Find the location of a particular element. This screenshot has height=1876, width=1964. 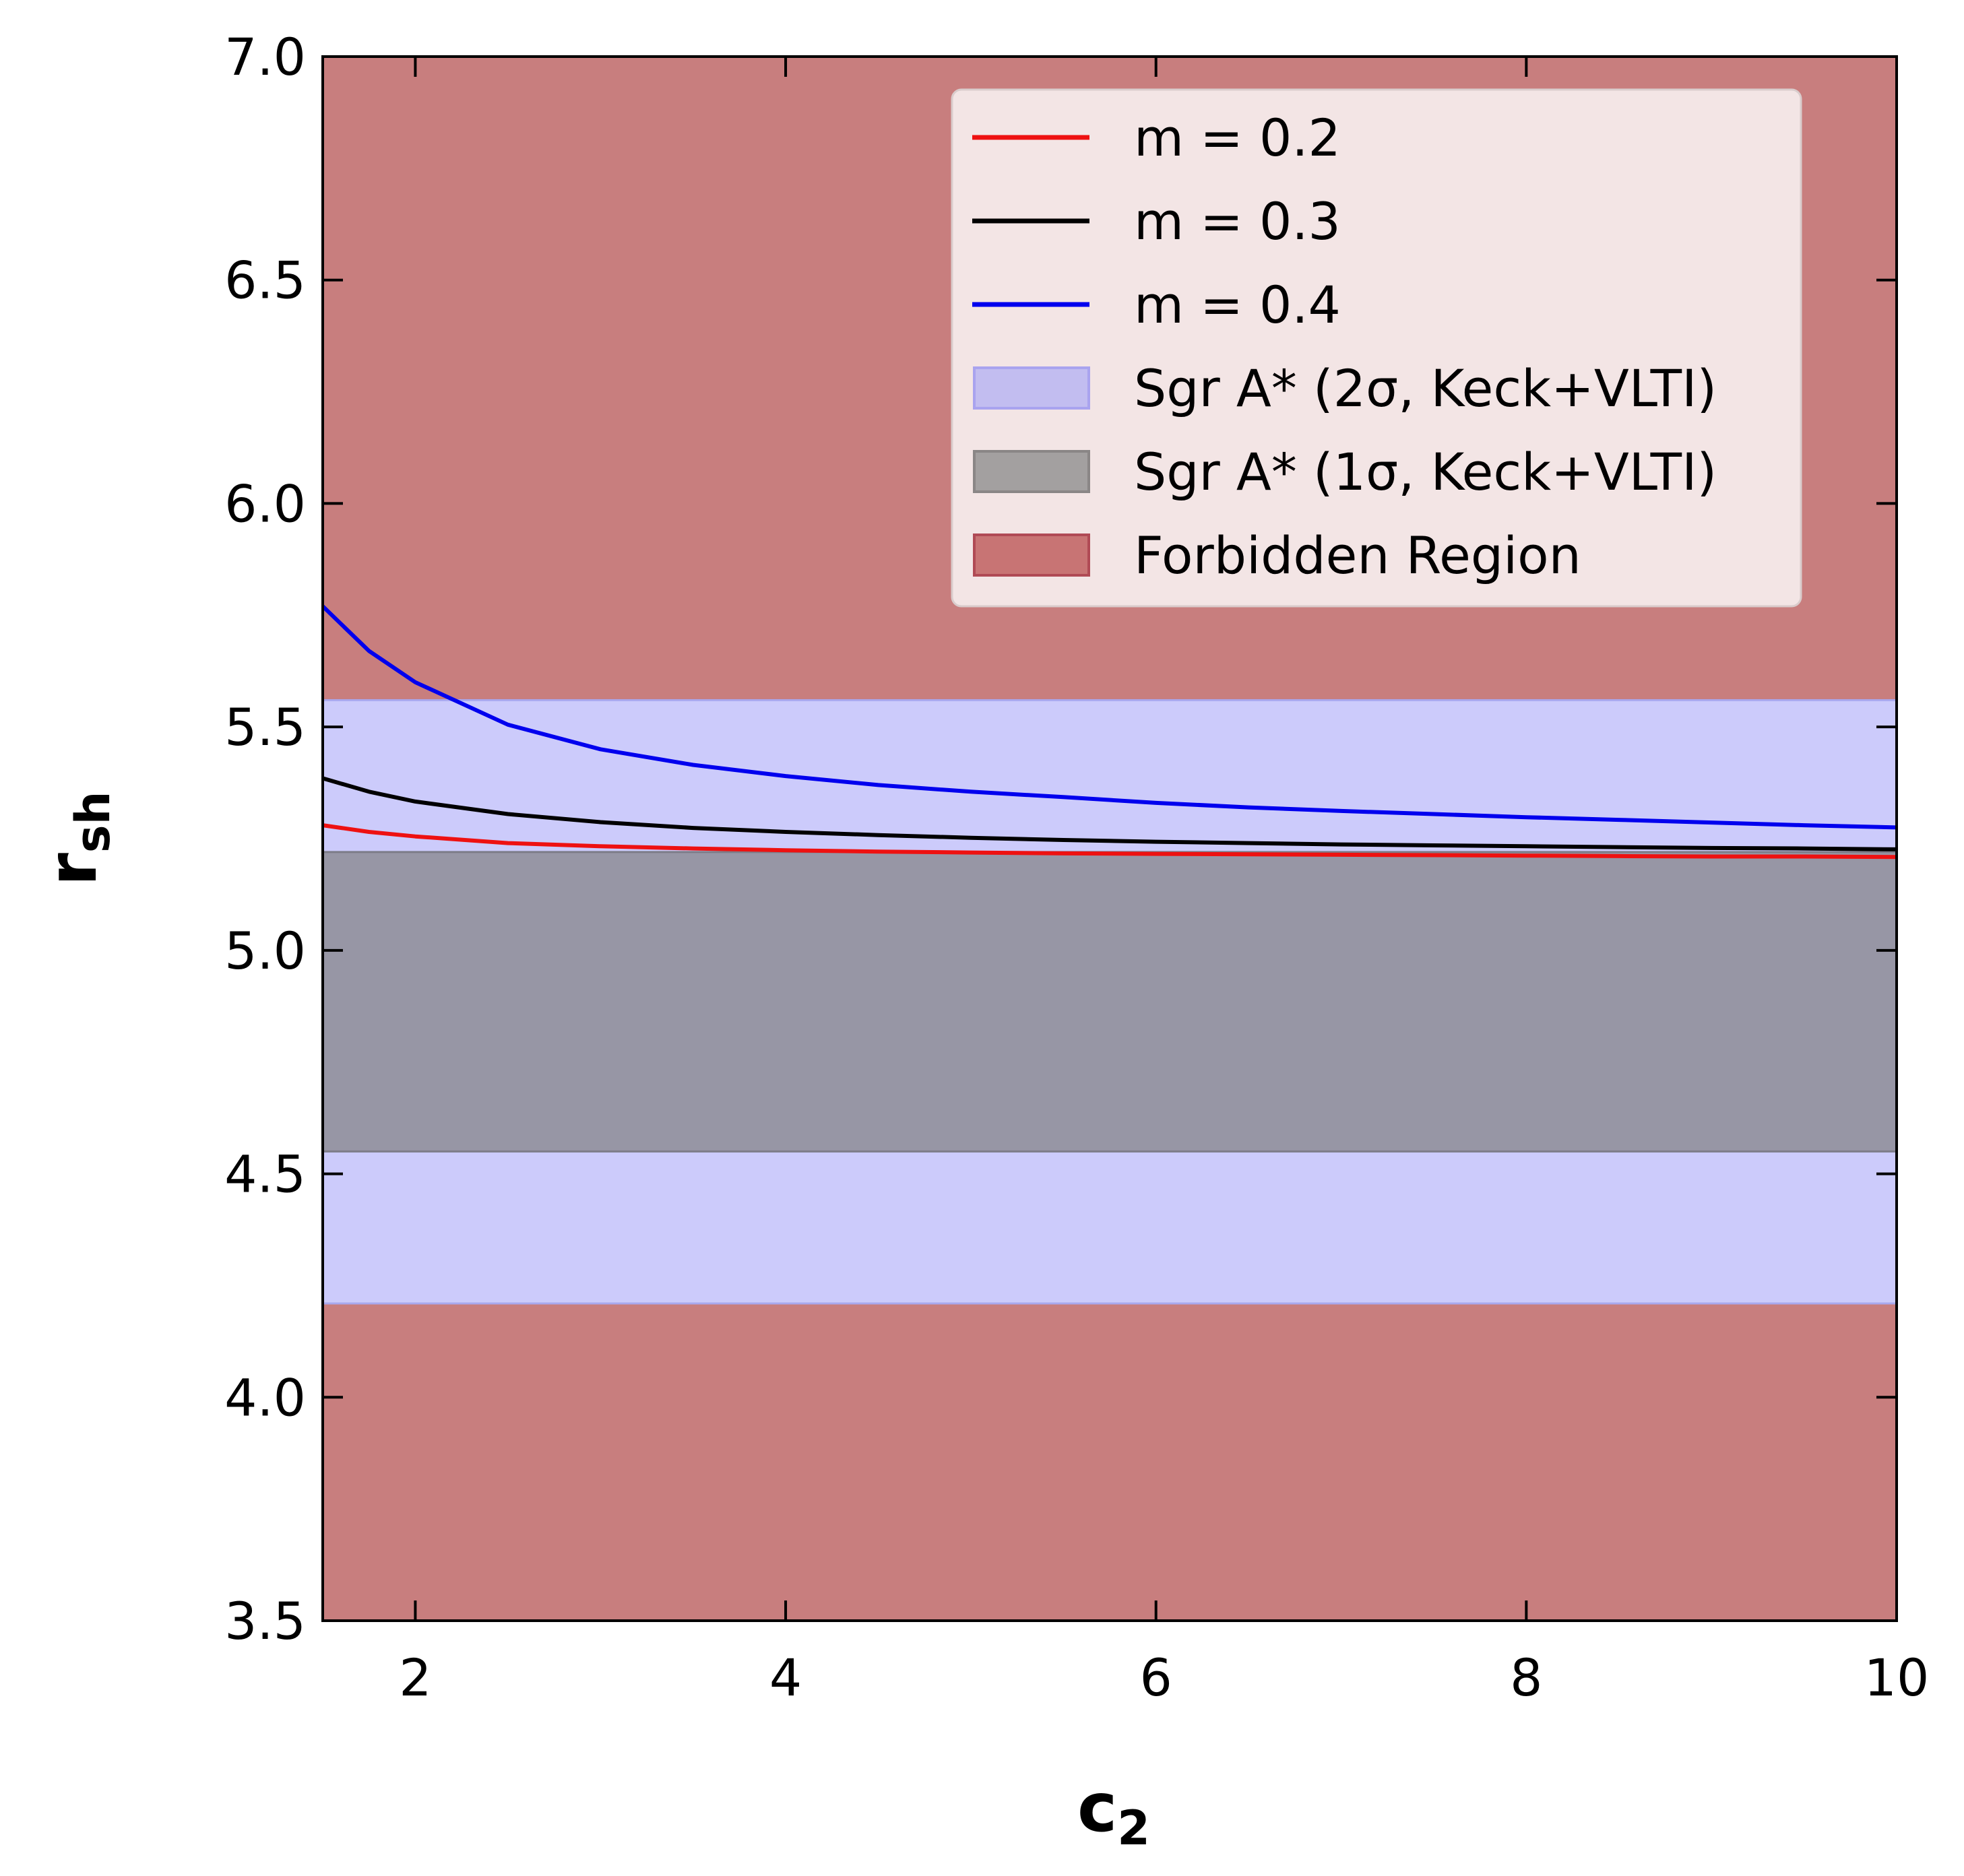

y-tick-label: 4.5 is located at coordinates (265, 1174).